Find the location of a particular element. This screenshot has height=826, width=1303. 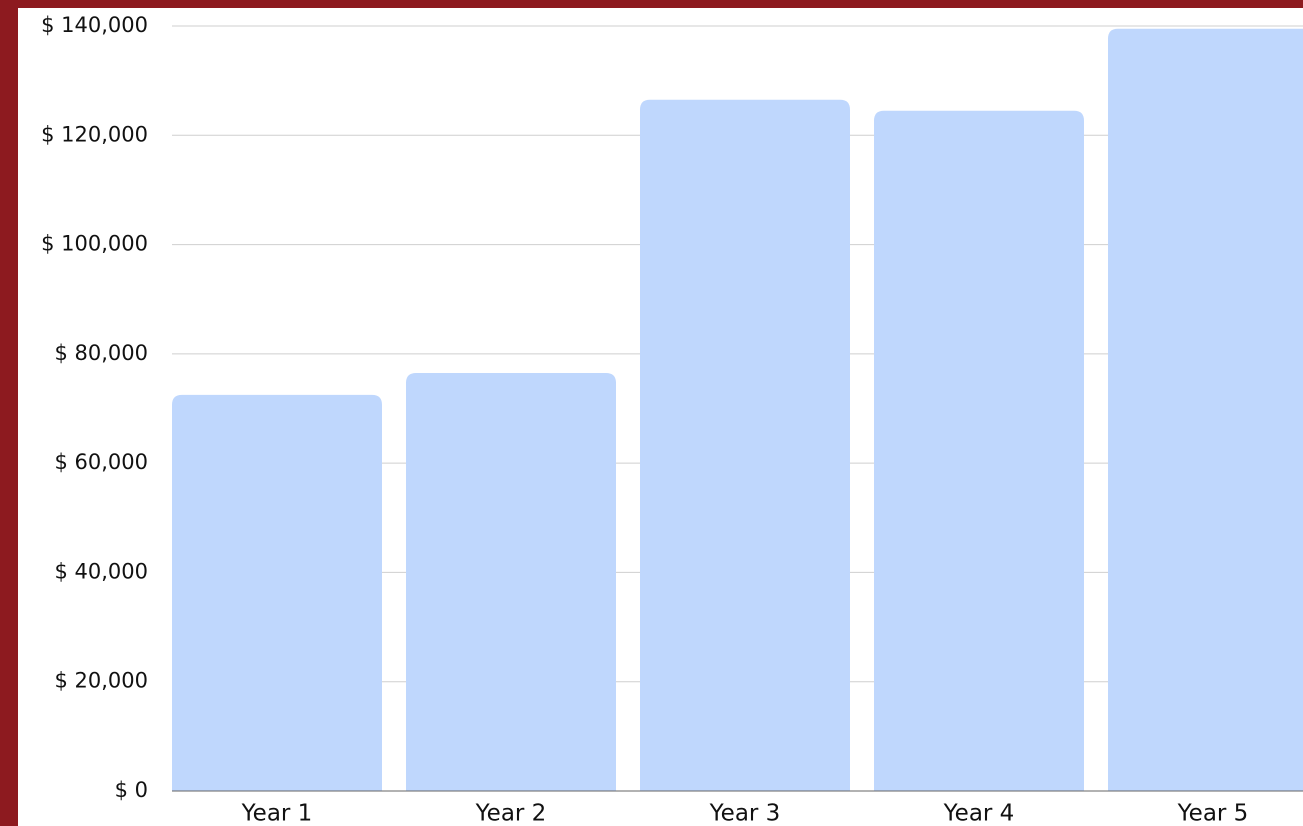

y-tick-label: $ 60,000 is located at coordinates (101, 462).